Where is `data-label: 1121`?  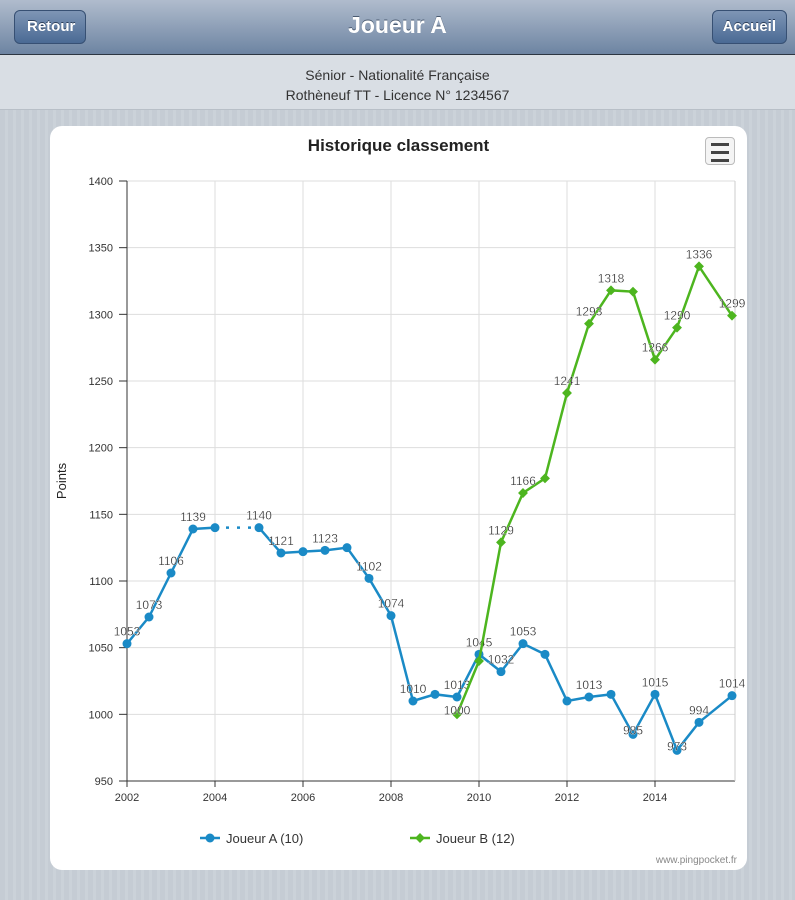
data-label: 1121 is located at coordinates (281, 541).